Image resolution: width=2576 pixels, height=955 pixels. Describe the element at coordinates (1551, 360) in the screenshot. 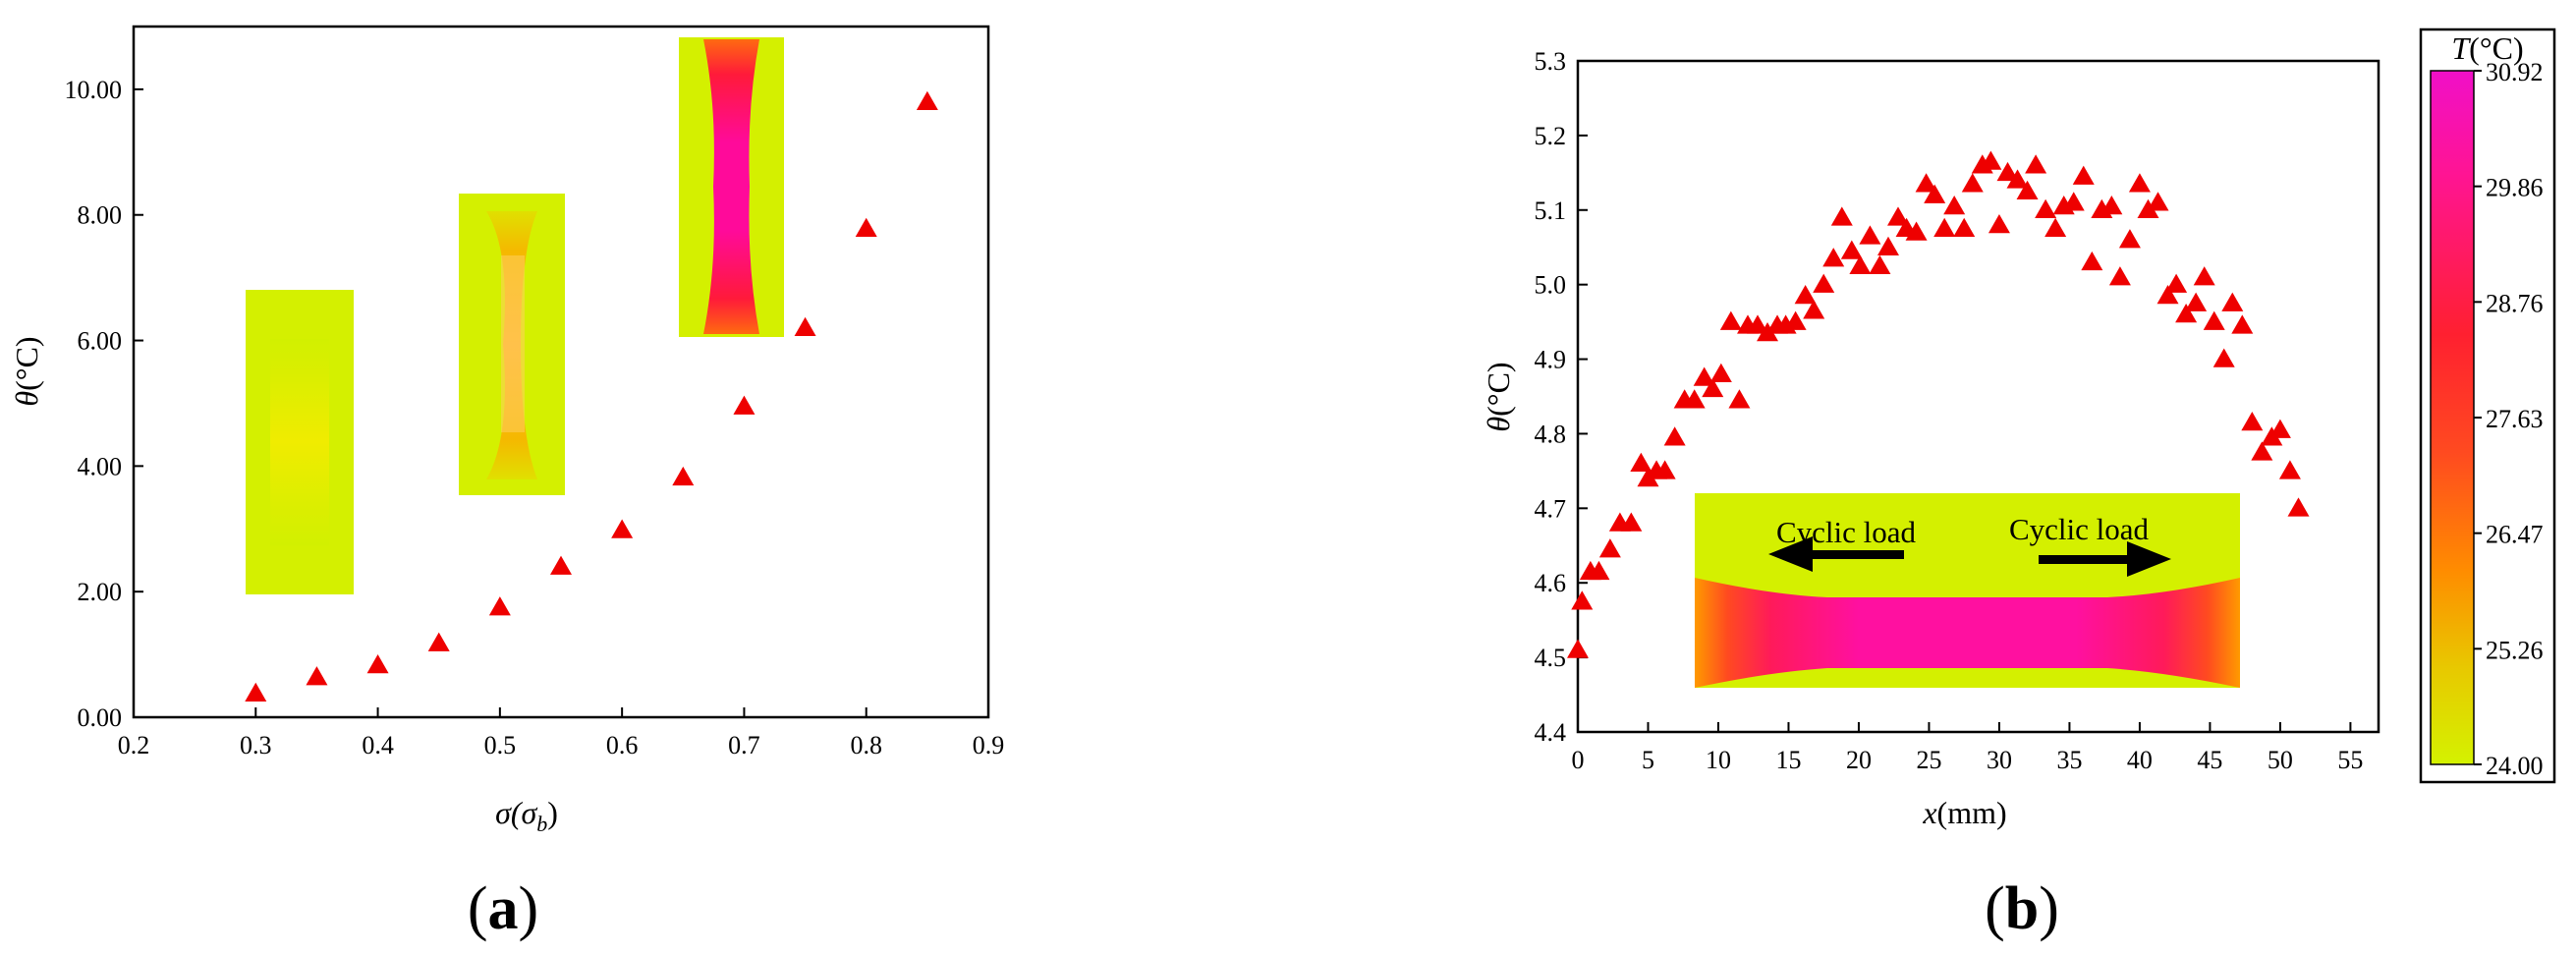

I see `panel-b-y-tick-label: 4.9` at that location.